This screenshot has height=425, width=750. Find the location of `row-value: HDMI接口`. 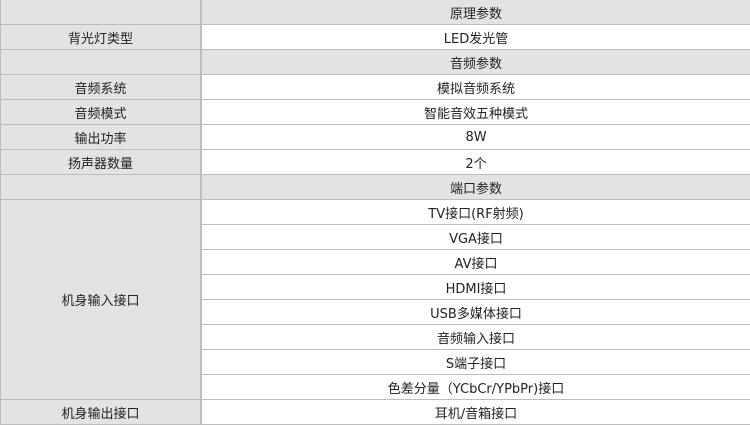

row-value: HDMI接口 is located at coordinates (475, 287).